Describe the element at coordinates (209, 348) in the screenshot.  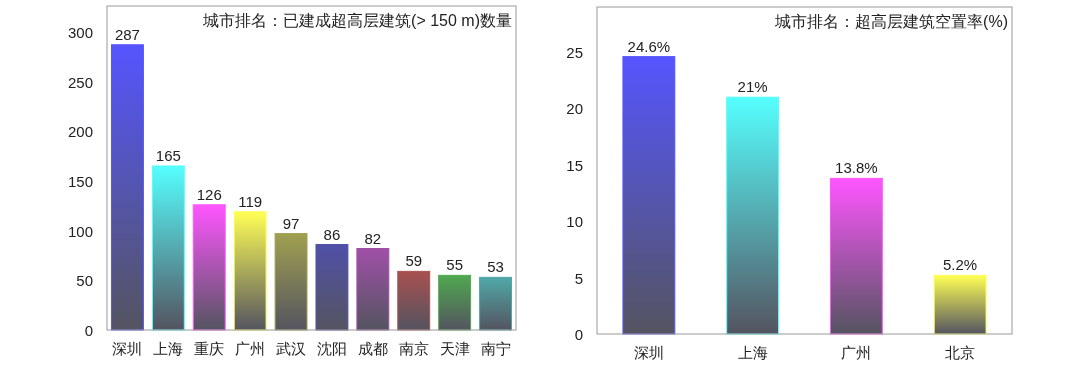
I see `x-tick-label: 重庆` at that location.